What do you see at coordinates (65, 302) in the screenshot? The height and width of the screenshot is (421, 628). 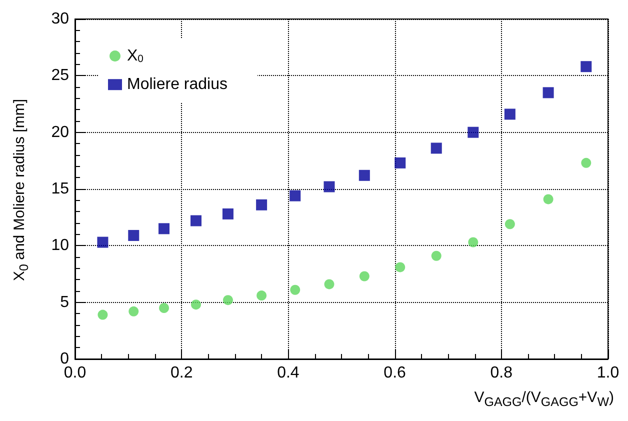 I see `y-tick-label: 5` at bounding box center [65, 302].